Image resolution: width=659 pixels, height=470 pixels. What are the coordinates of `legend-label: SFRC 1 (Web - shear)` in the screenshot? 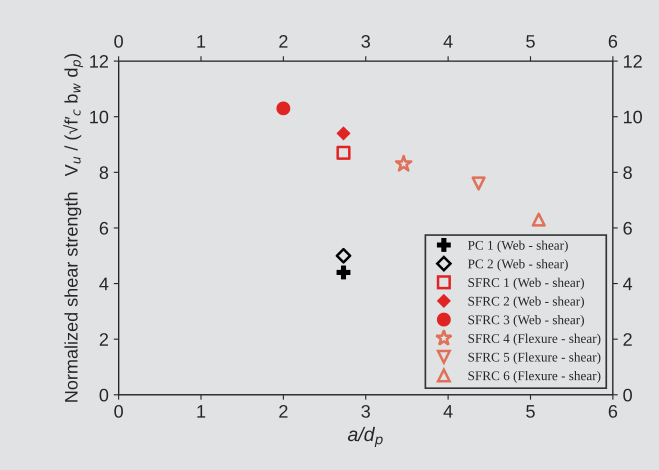 It's located at (526, 284).